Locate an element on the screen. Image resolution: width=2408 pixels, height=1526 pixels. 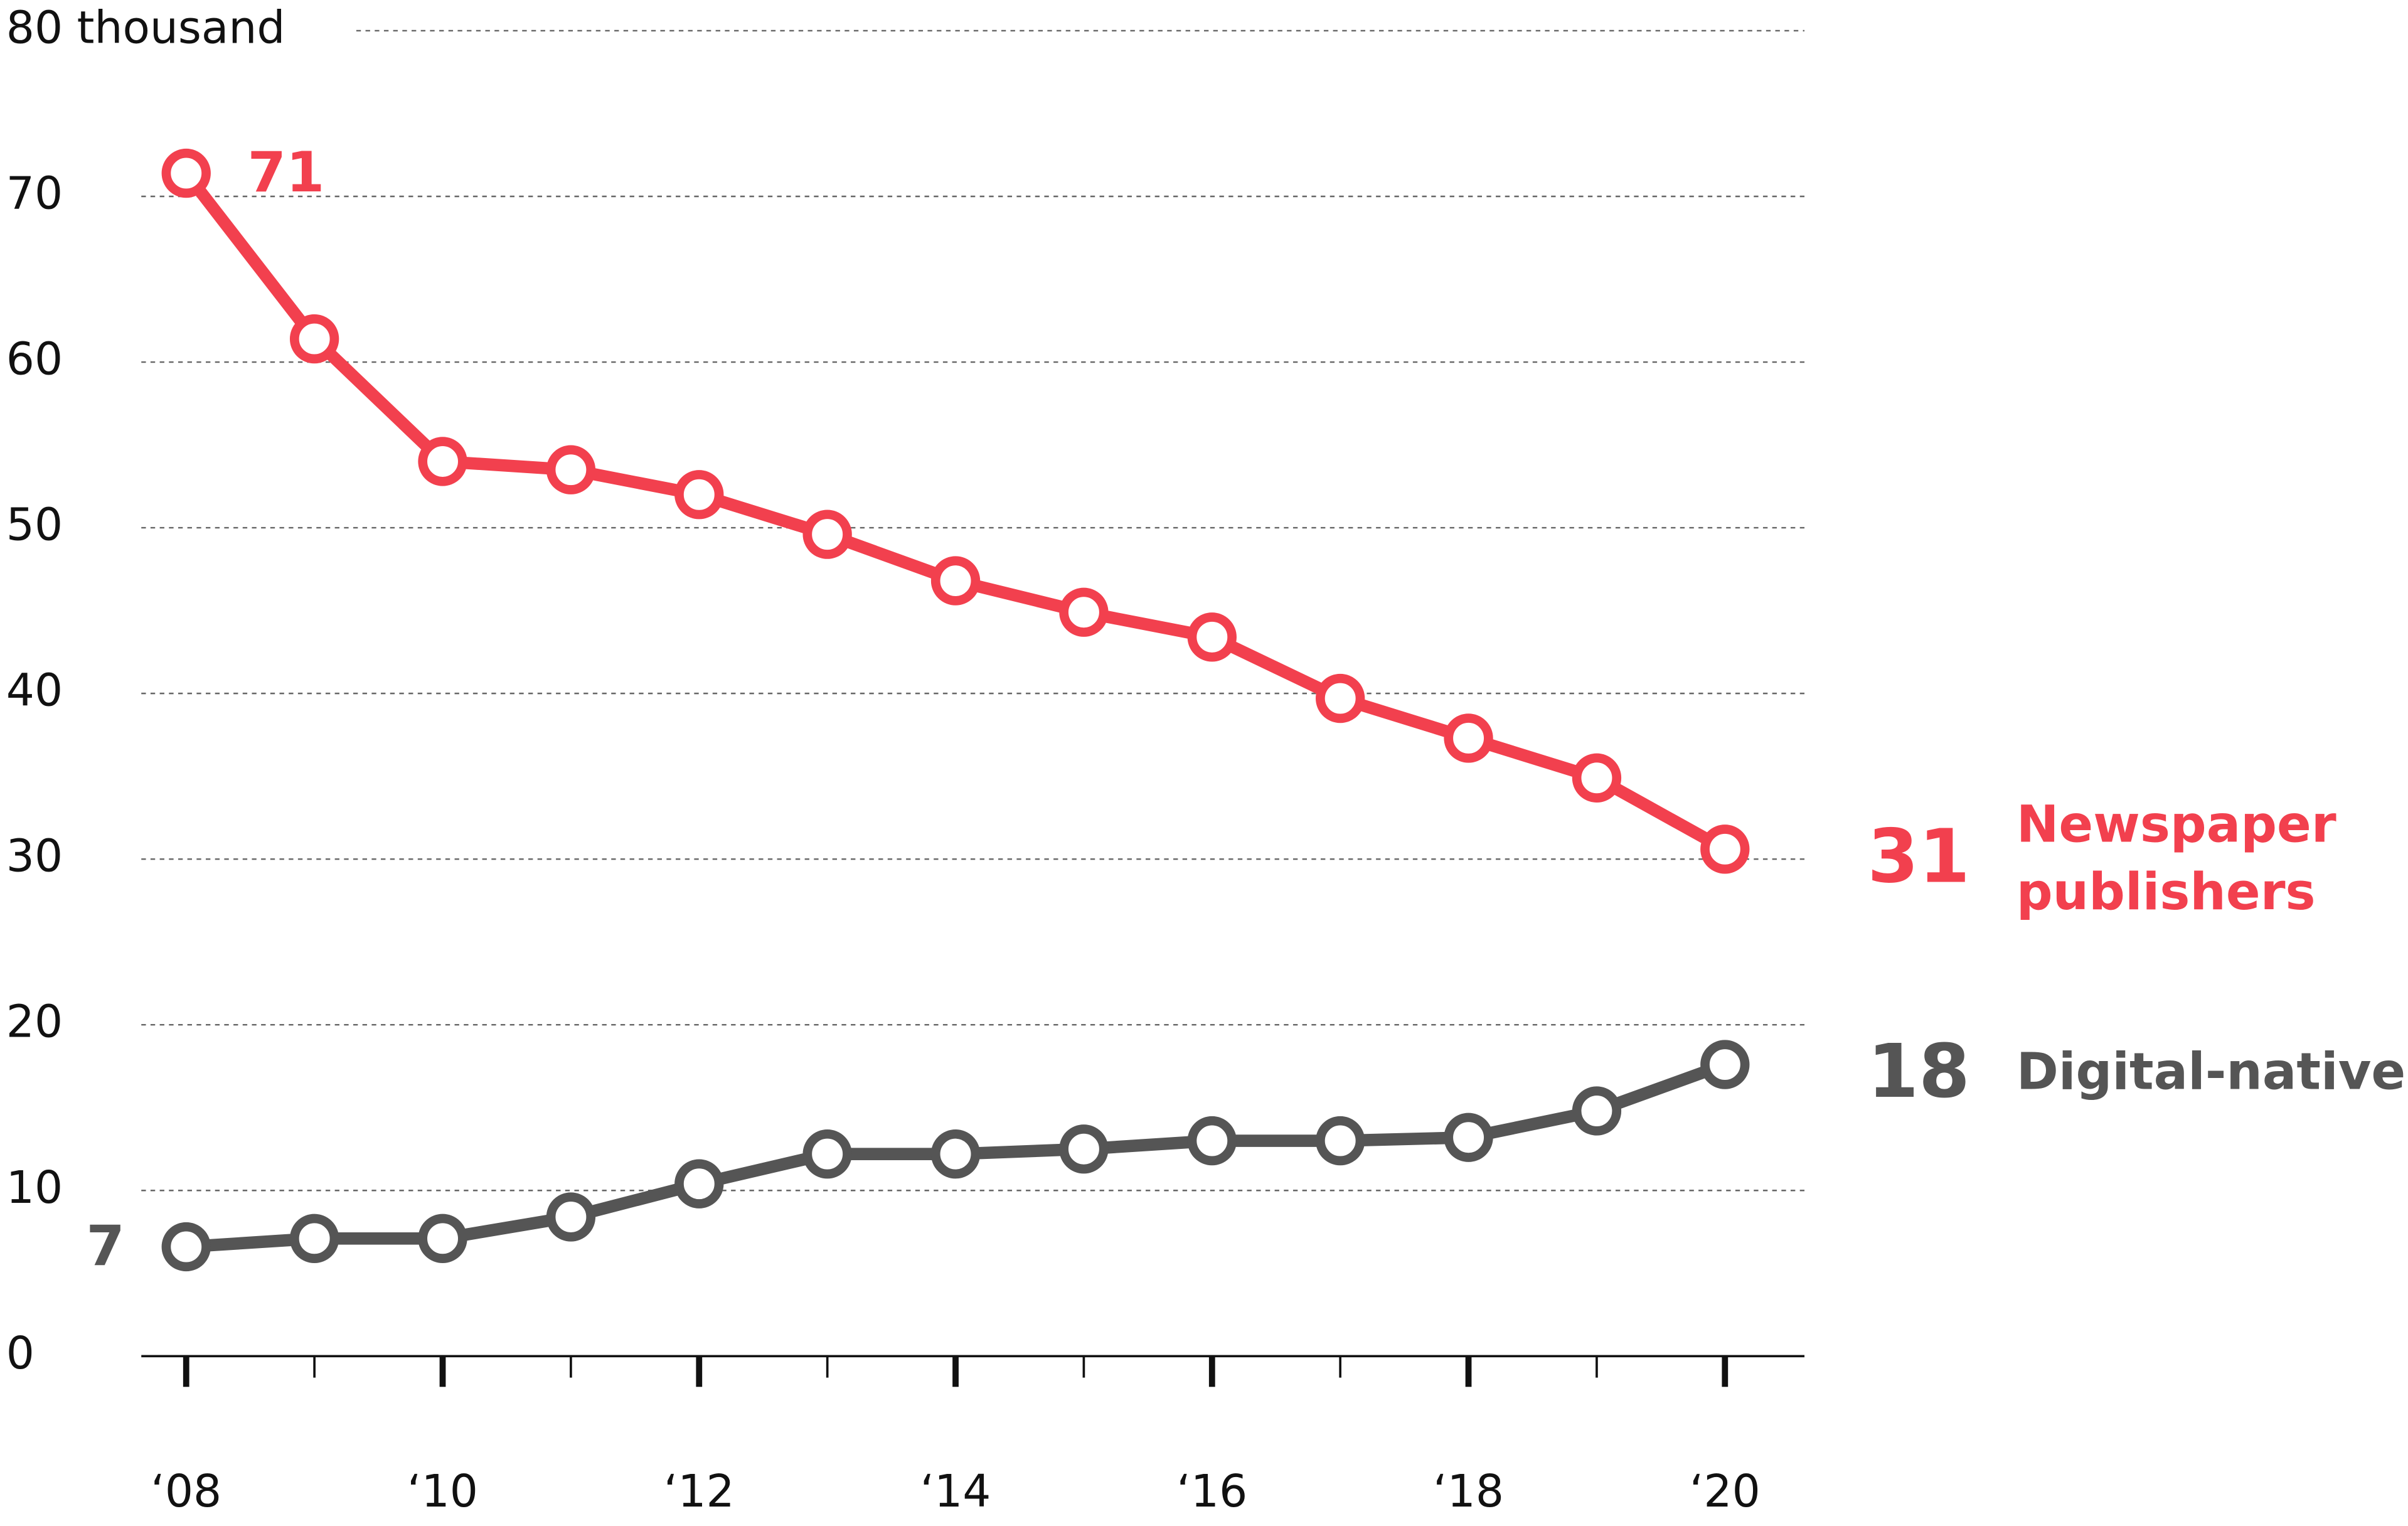
y-tick-label: 10 is located at coordinates (34, 1187).